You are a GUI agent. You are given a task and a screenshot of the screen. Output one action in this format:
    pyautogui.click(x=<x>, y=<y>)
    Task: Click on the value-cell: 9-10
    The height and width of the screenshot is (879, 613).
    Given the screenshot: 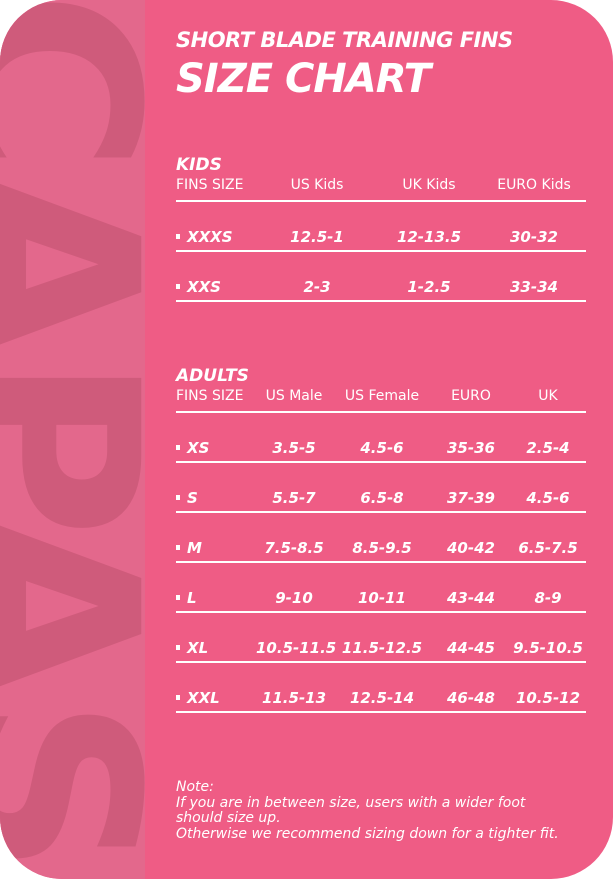 What is the action you would take?
    pyautogui.click(x=294, y=598)
    